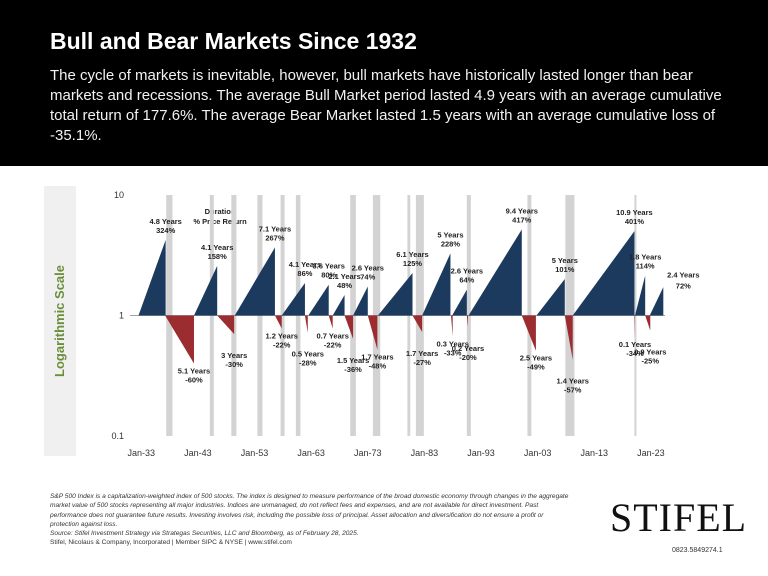 This screenshot has height=576, width=768. What do you see at coordinates (468, 357) in the screenshot?
I see `value-label: -20%` at bounding box center [468, 357].